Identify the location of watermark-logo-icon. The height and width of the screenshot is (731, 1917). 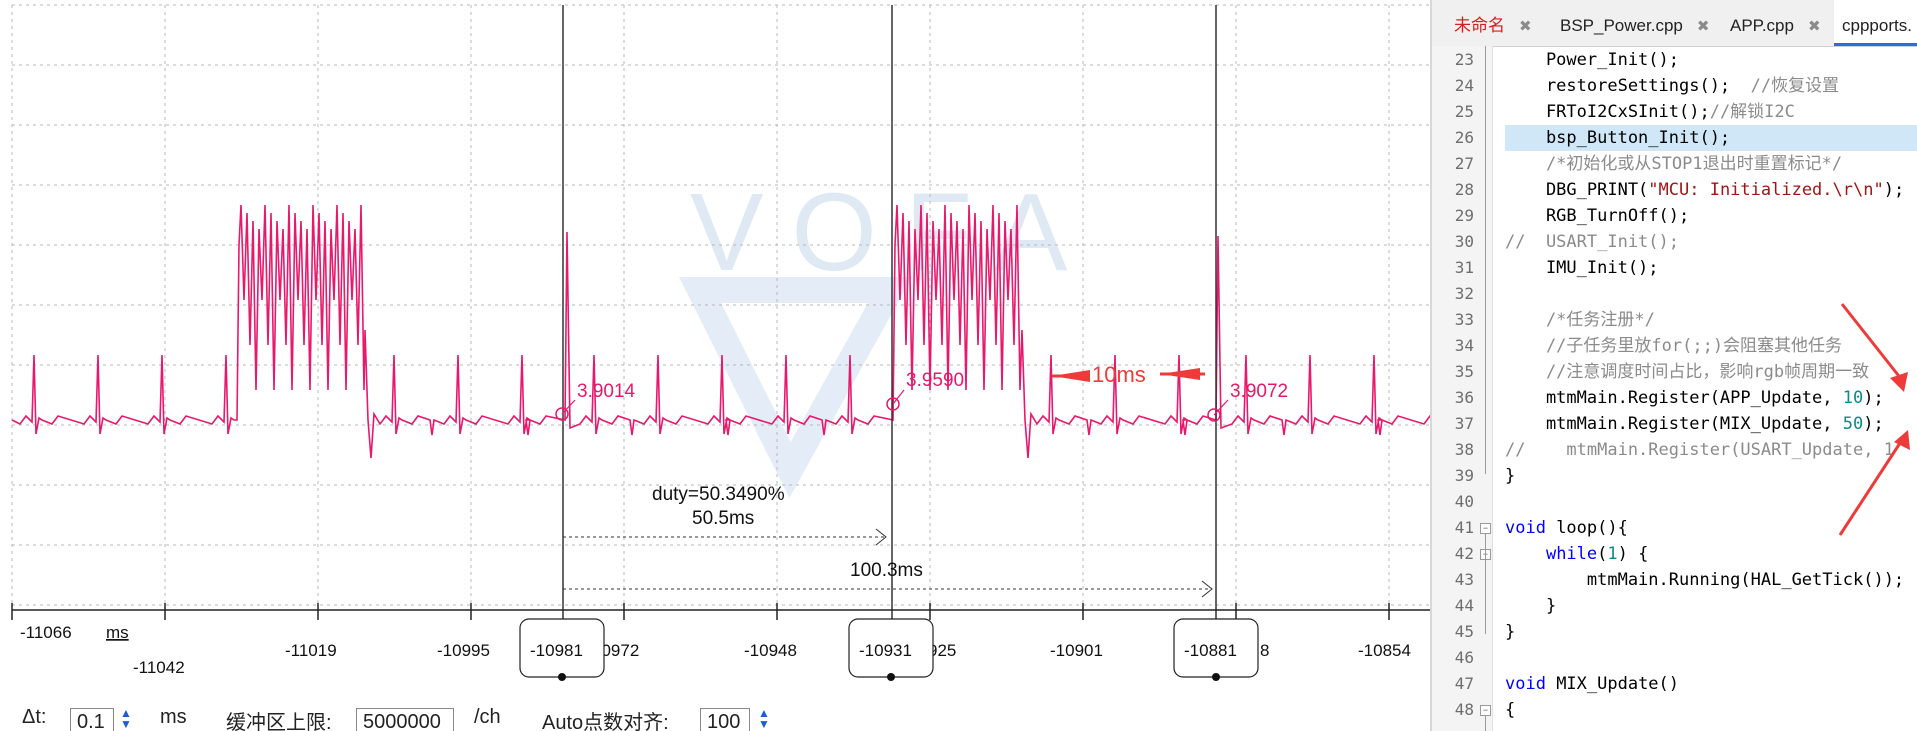
(795, 387).